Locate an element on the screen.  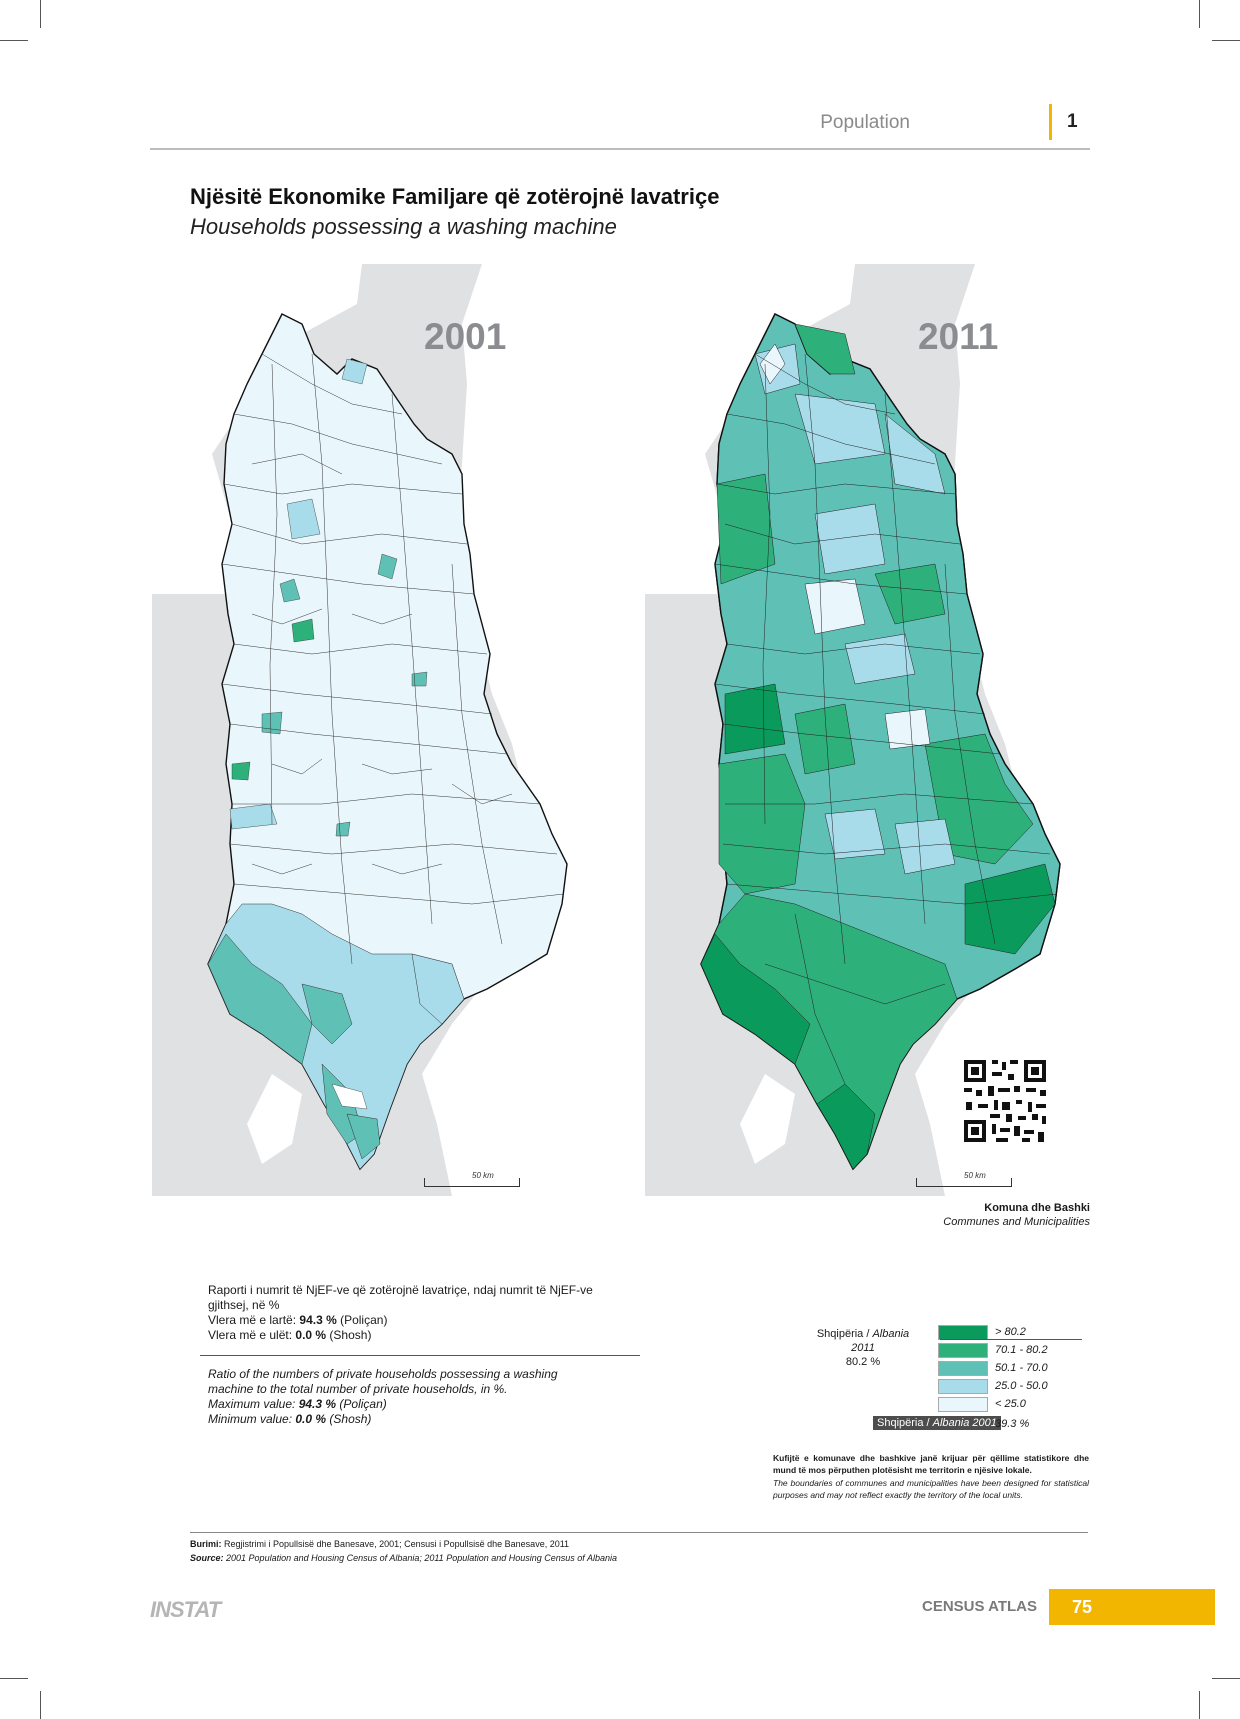
max-value-en: 94.3 % is located at coordinates (317, 1404).